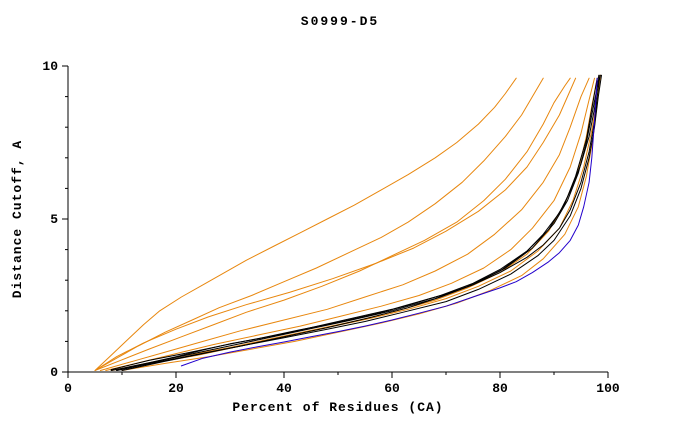  I want to click on x-axis-label: Percent of Residues (CA), so click(338, 407).